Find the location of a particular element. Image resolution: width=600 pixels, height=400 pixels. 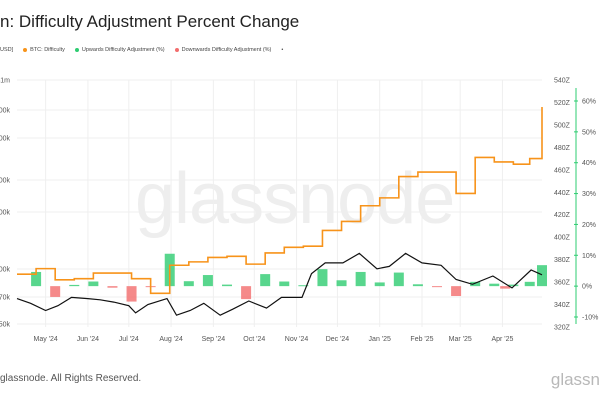

x-tick-label: Mar '25 is located at coordinates (460, 339).